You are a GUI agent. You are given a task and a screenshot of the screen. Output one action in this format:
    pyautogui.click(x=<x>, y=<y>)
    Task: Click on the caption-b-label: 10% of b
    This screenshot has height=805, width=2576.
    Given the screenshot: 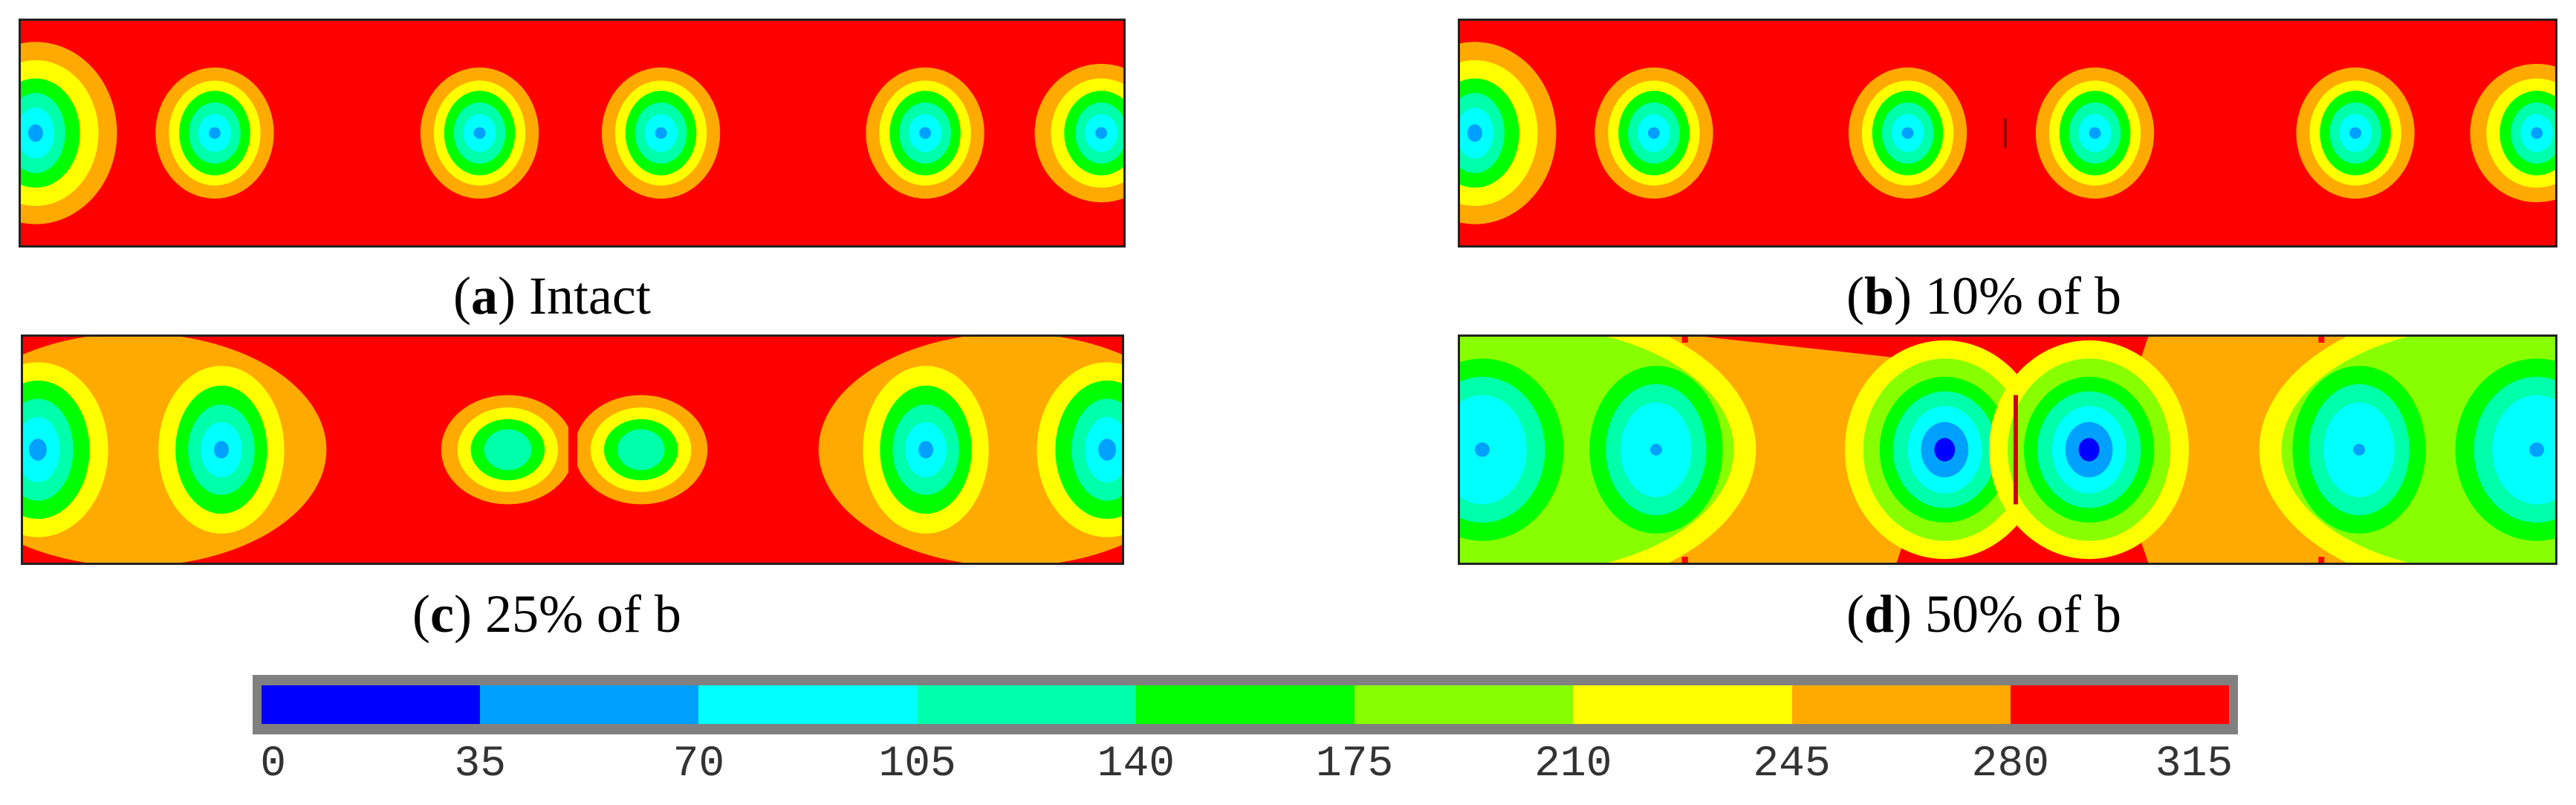 What is the action you would take?
    pyautogui.click(x=2023, y=296)
    